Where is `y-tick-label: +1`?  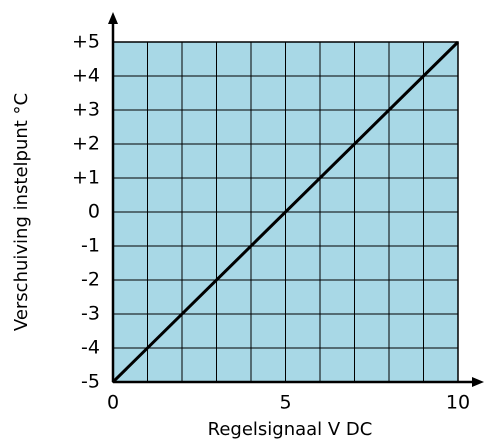
y-tick-label: +1 is located at coordinates (86, 178).